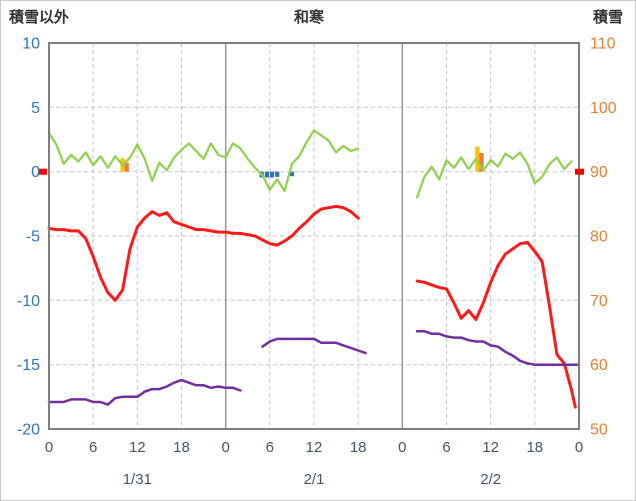  Describe the element at coordinates (28, 301) in the screenshot. I see `left-tick-label: -10` at that location.